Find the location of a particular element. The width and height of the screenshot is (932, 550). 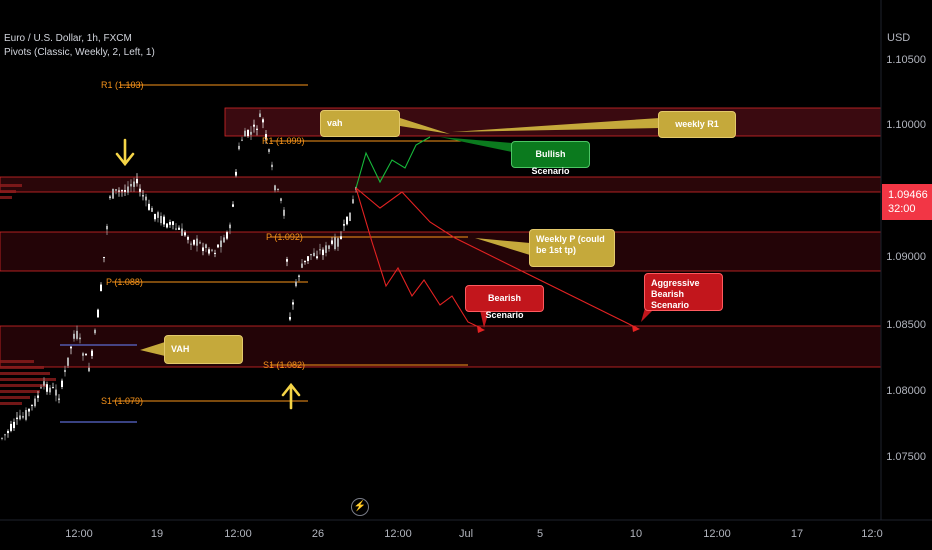

callout-bullish-scenario: Bullish Scenario is located at coordinates (550, 158).